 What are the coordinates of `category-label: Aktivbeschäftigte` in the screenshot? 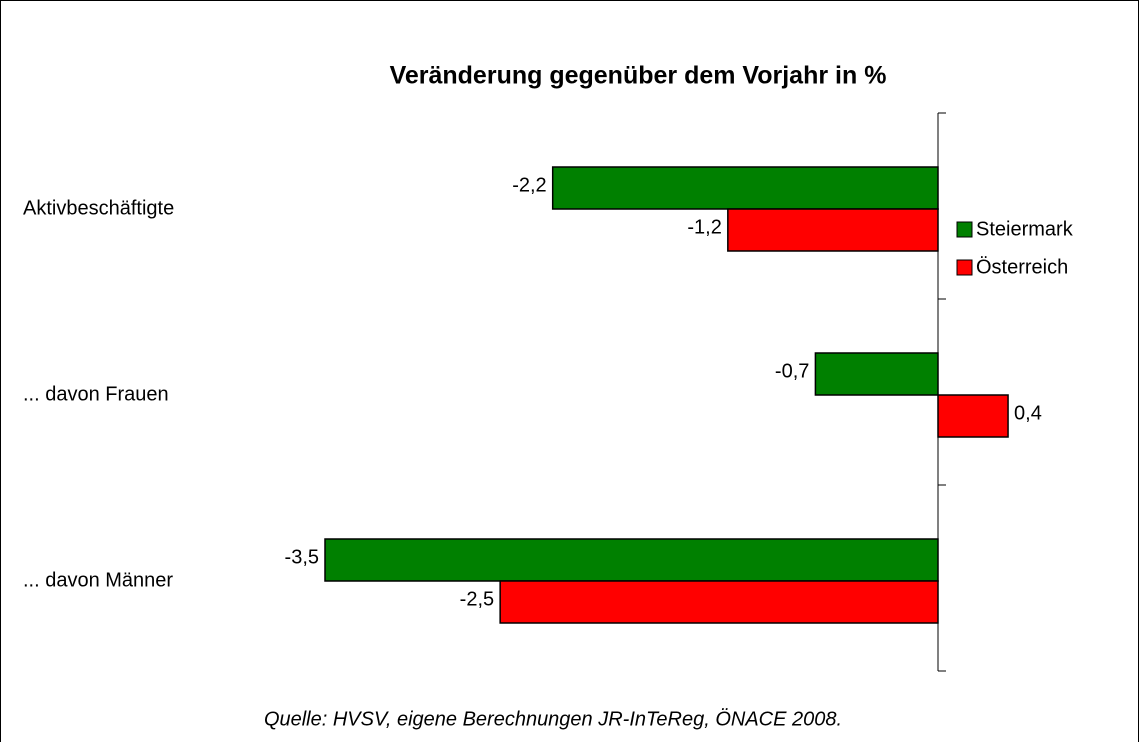 It's located at (98, 208).